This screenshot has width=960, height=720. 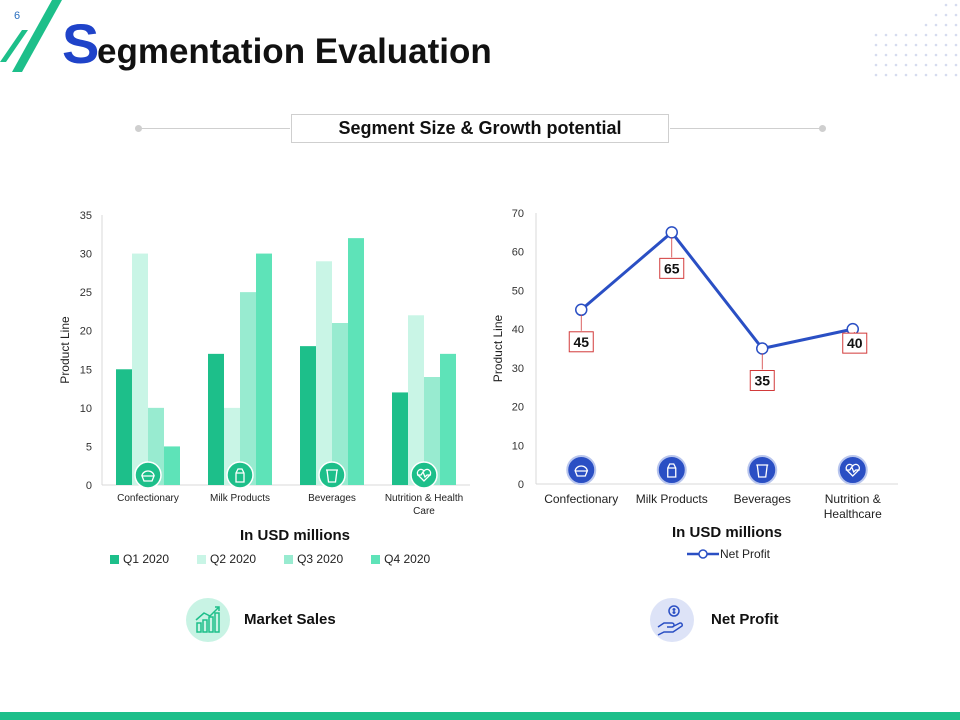 I want to click on bar-chart-legend: Q1 2020 Q2 2020 Q3 2020 Q4 2020, so click(x=290, y=559).